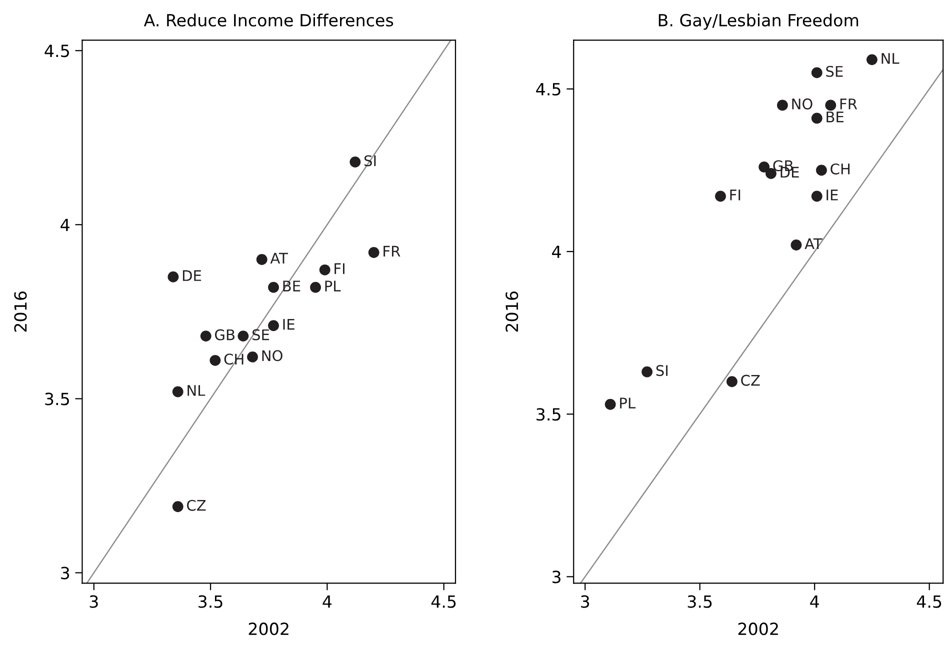  What do you see at coordinates (758, 22) in the screenshot?
I see `chart-title: B. Gay/Lesbian Freedom` at bounding box center [758, 22].